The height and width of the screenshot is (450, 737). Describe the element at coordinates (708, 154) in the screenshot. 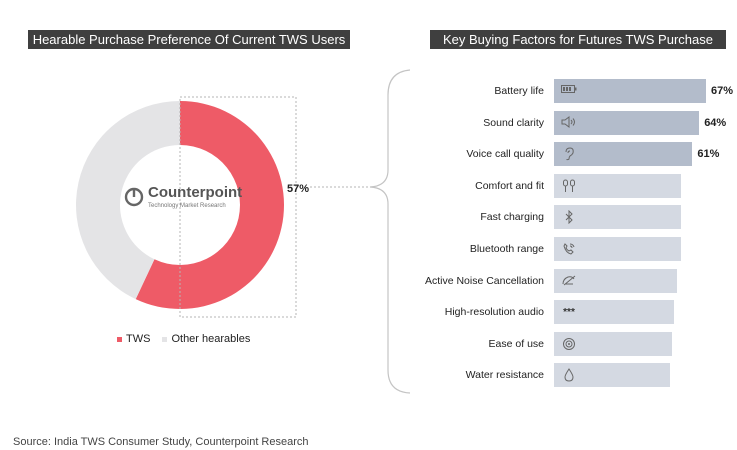

I see `bar-value-voice-call-quality: 61%` at that location.